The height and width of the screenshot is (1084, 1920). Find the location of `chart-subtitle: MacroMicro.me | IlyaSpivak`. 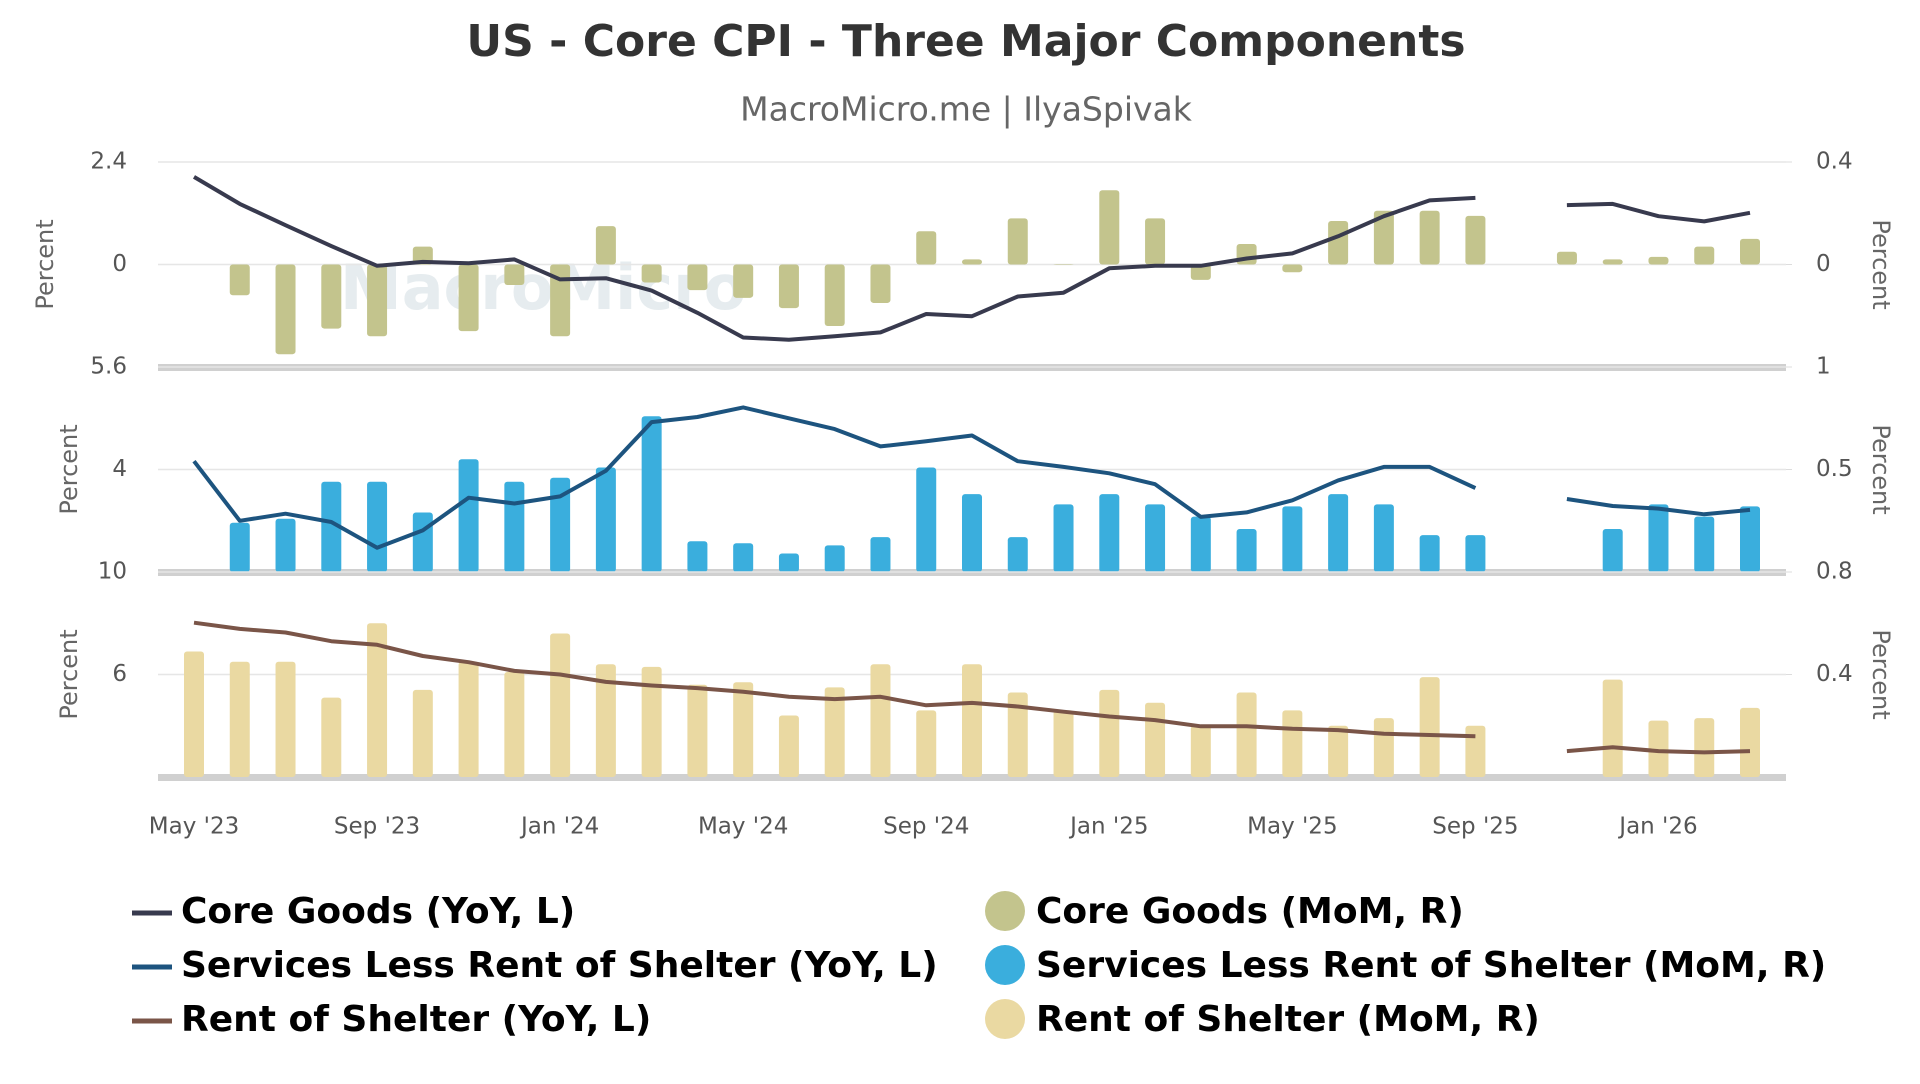

chart-subtitle: MacroMicro.me | IlyaSpivak is located at coordinates (966, 109).